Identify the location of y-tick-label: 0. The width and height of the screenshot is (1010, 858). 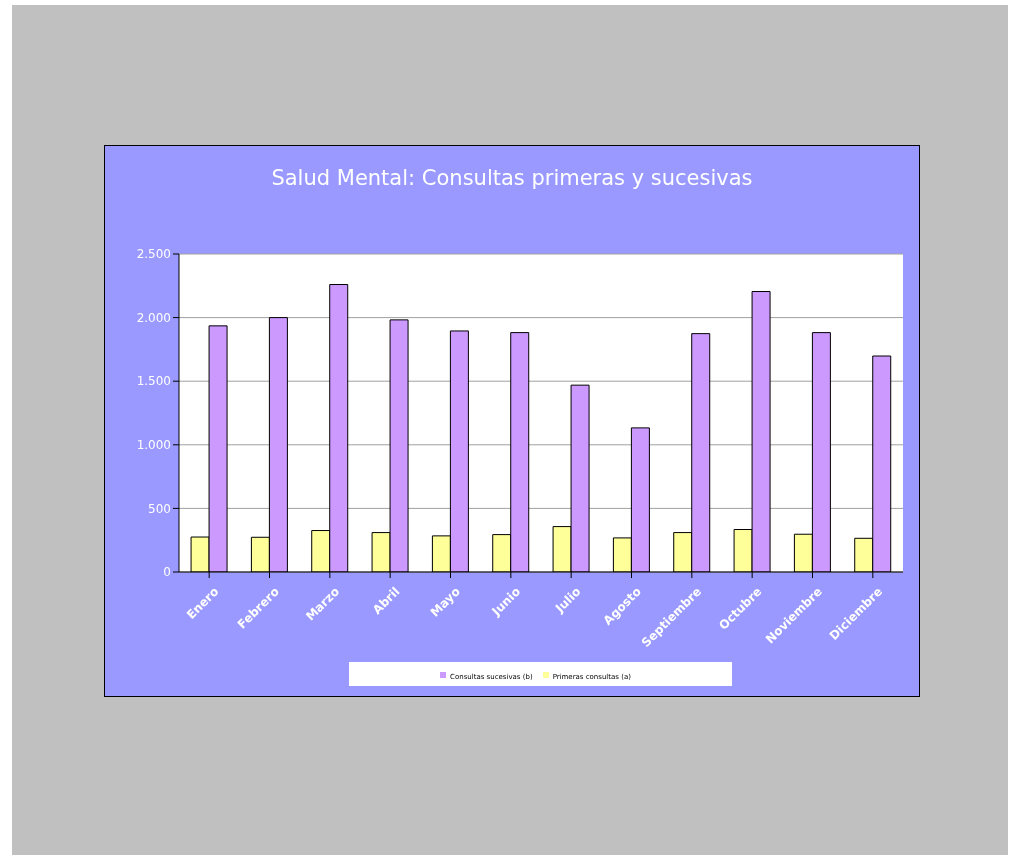
(167, 572).